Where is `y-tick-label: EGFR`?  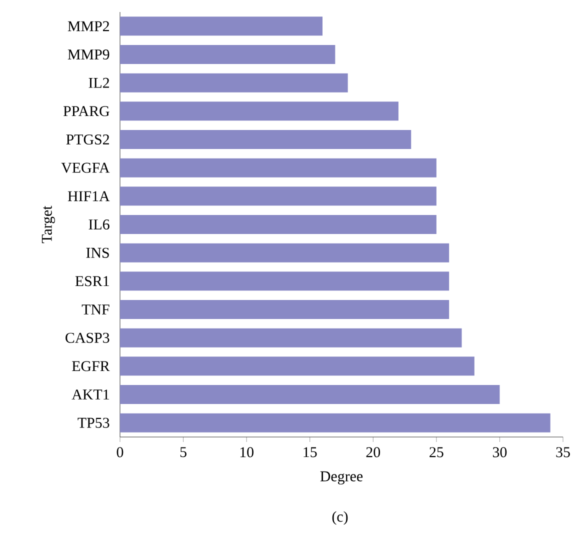 y-tick-label: EGFR is located at coordinates (91, 366).